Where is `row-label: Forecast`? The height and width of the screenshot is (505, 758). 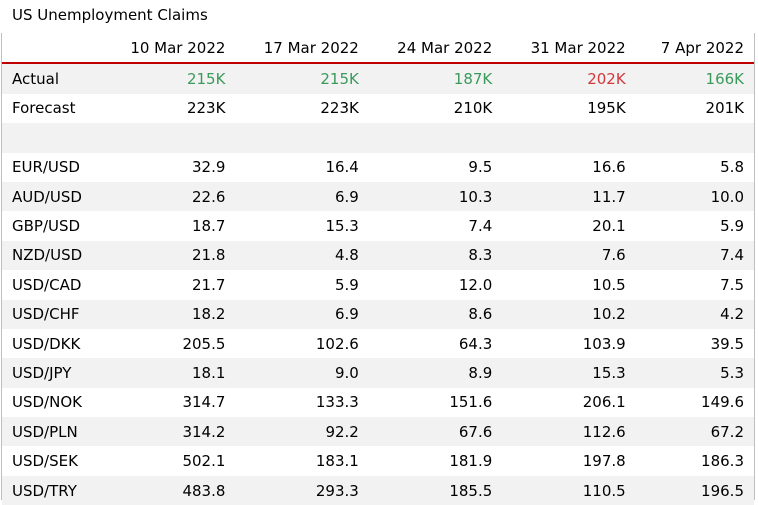
row-label: Forecast is located at coordinates (44, 108).